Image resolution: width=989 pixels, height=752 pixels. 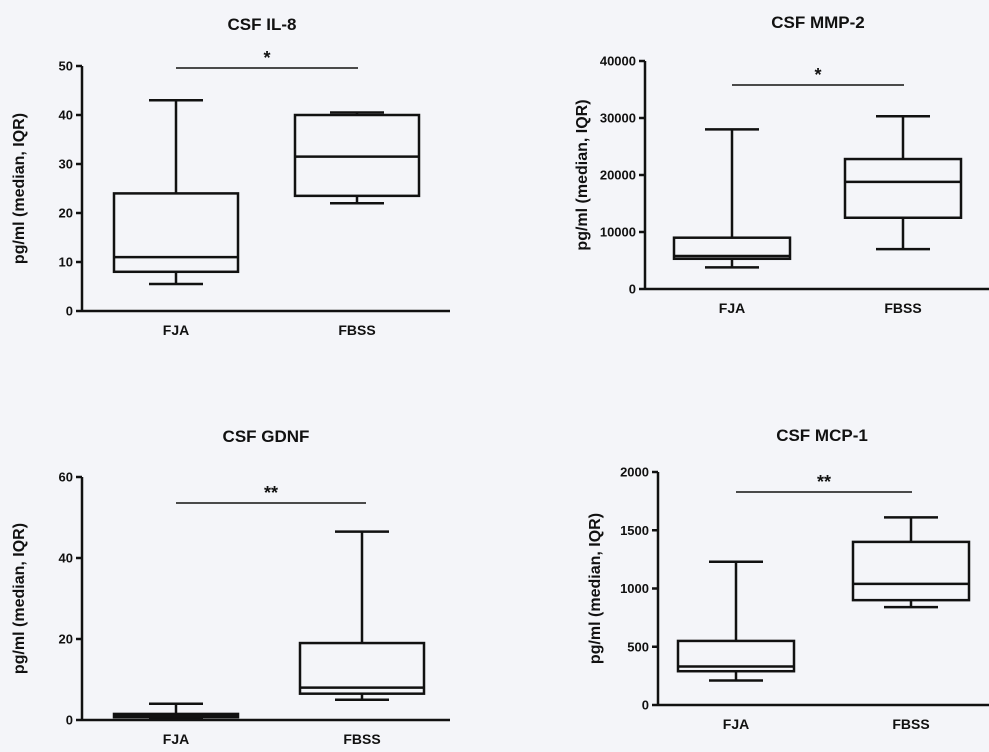 What do you see at coordinates (618, 232) in the screenshot?
I see `y-tick-label: 10000` at bounding box center [618, 232].